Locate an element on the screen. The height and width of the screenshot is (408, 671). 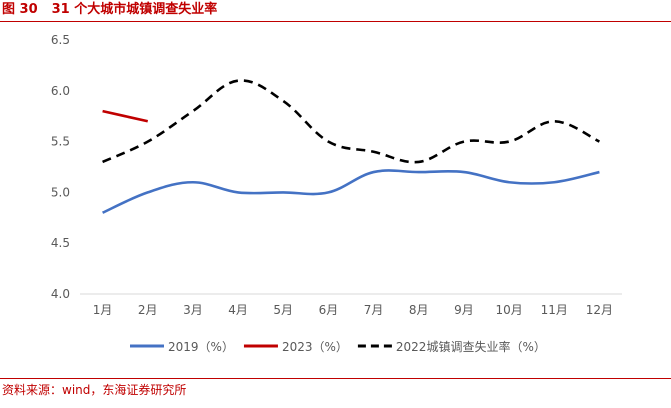
legend-item-2019: 2019（%） is located at coordinates (182, 347).